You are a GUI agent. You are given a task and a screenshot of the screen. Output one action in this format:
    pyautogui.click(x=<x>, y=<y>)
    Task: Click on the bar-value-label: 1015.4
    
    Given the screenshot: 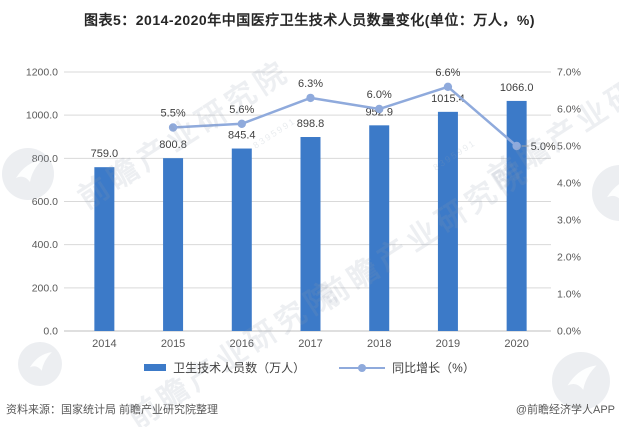 What is the action you would take?
    pyautogui.click(x=448, y=99)
    